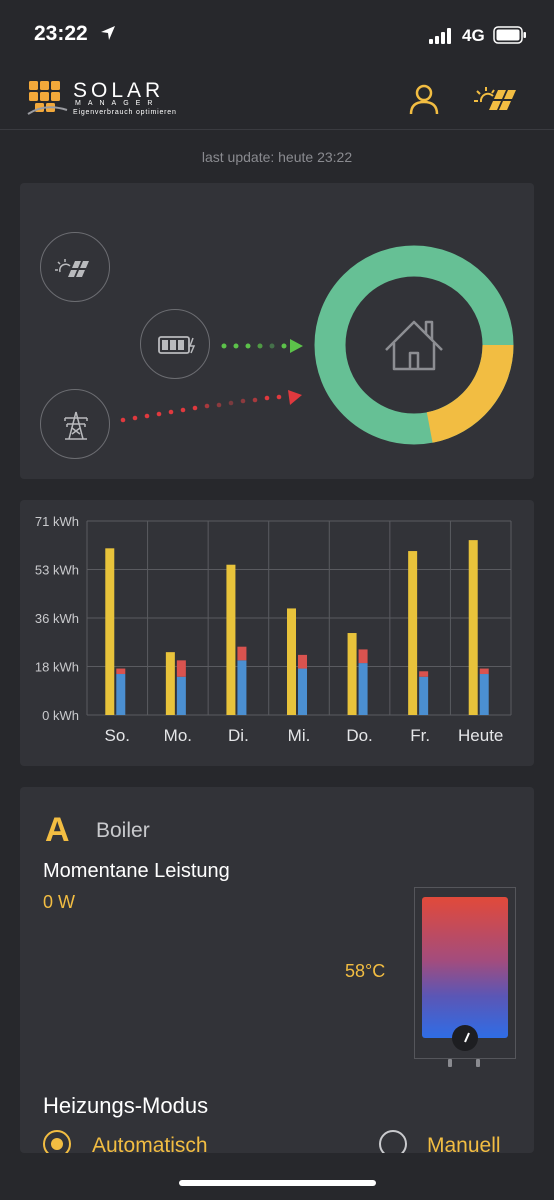 The image size is (554, 1200). I want to click on user-icon, so click(424, 99).